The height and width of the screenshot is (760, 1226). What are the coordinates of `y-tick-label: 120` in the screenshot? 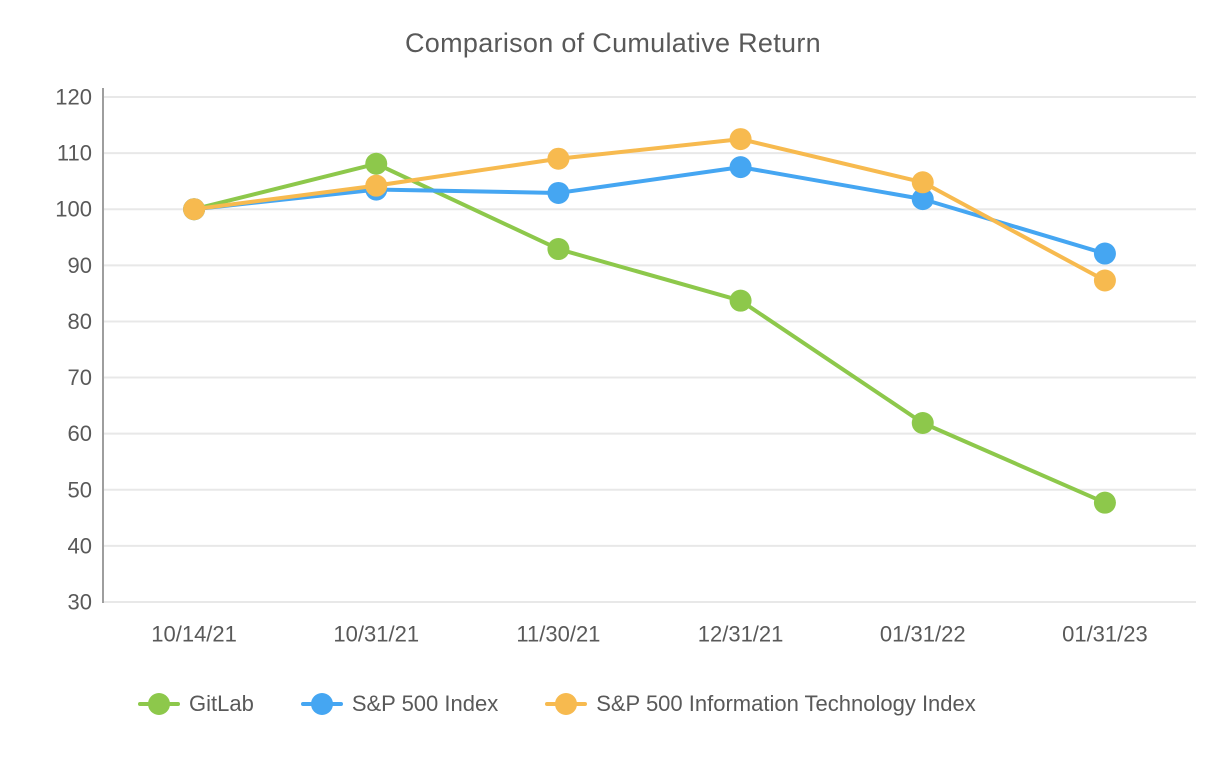 It's located at (73, 97).